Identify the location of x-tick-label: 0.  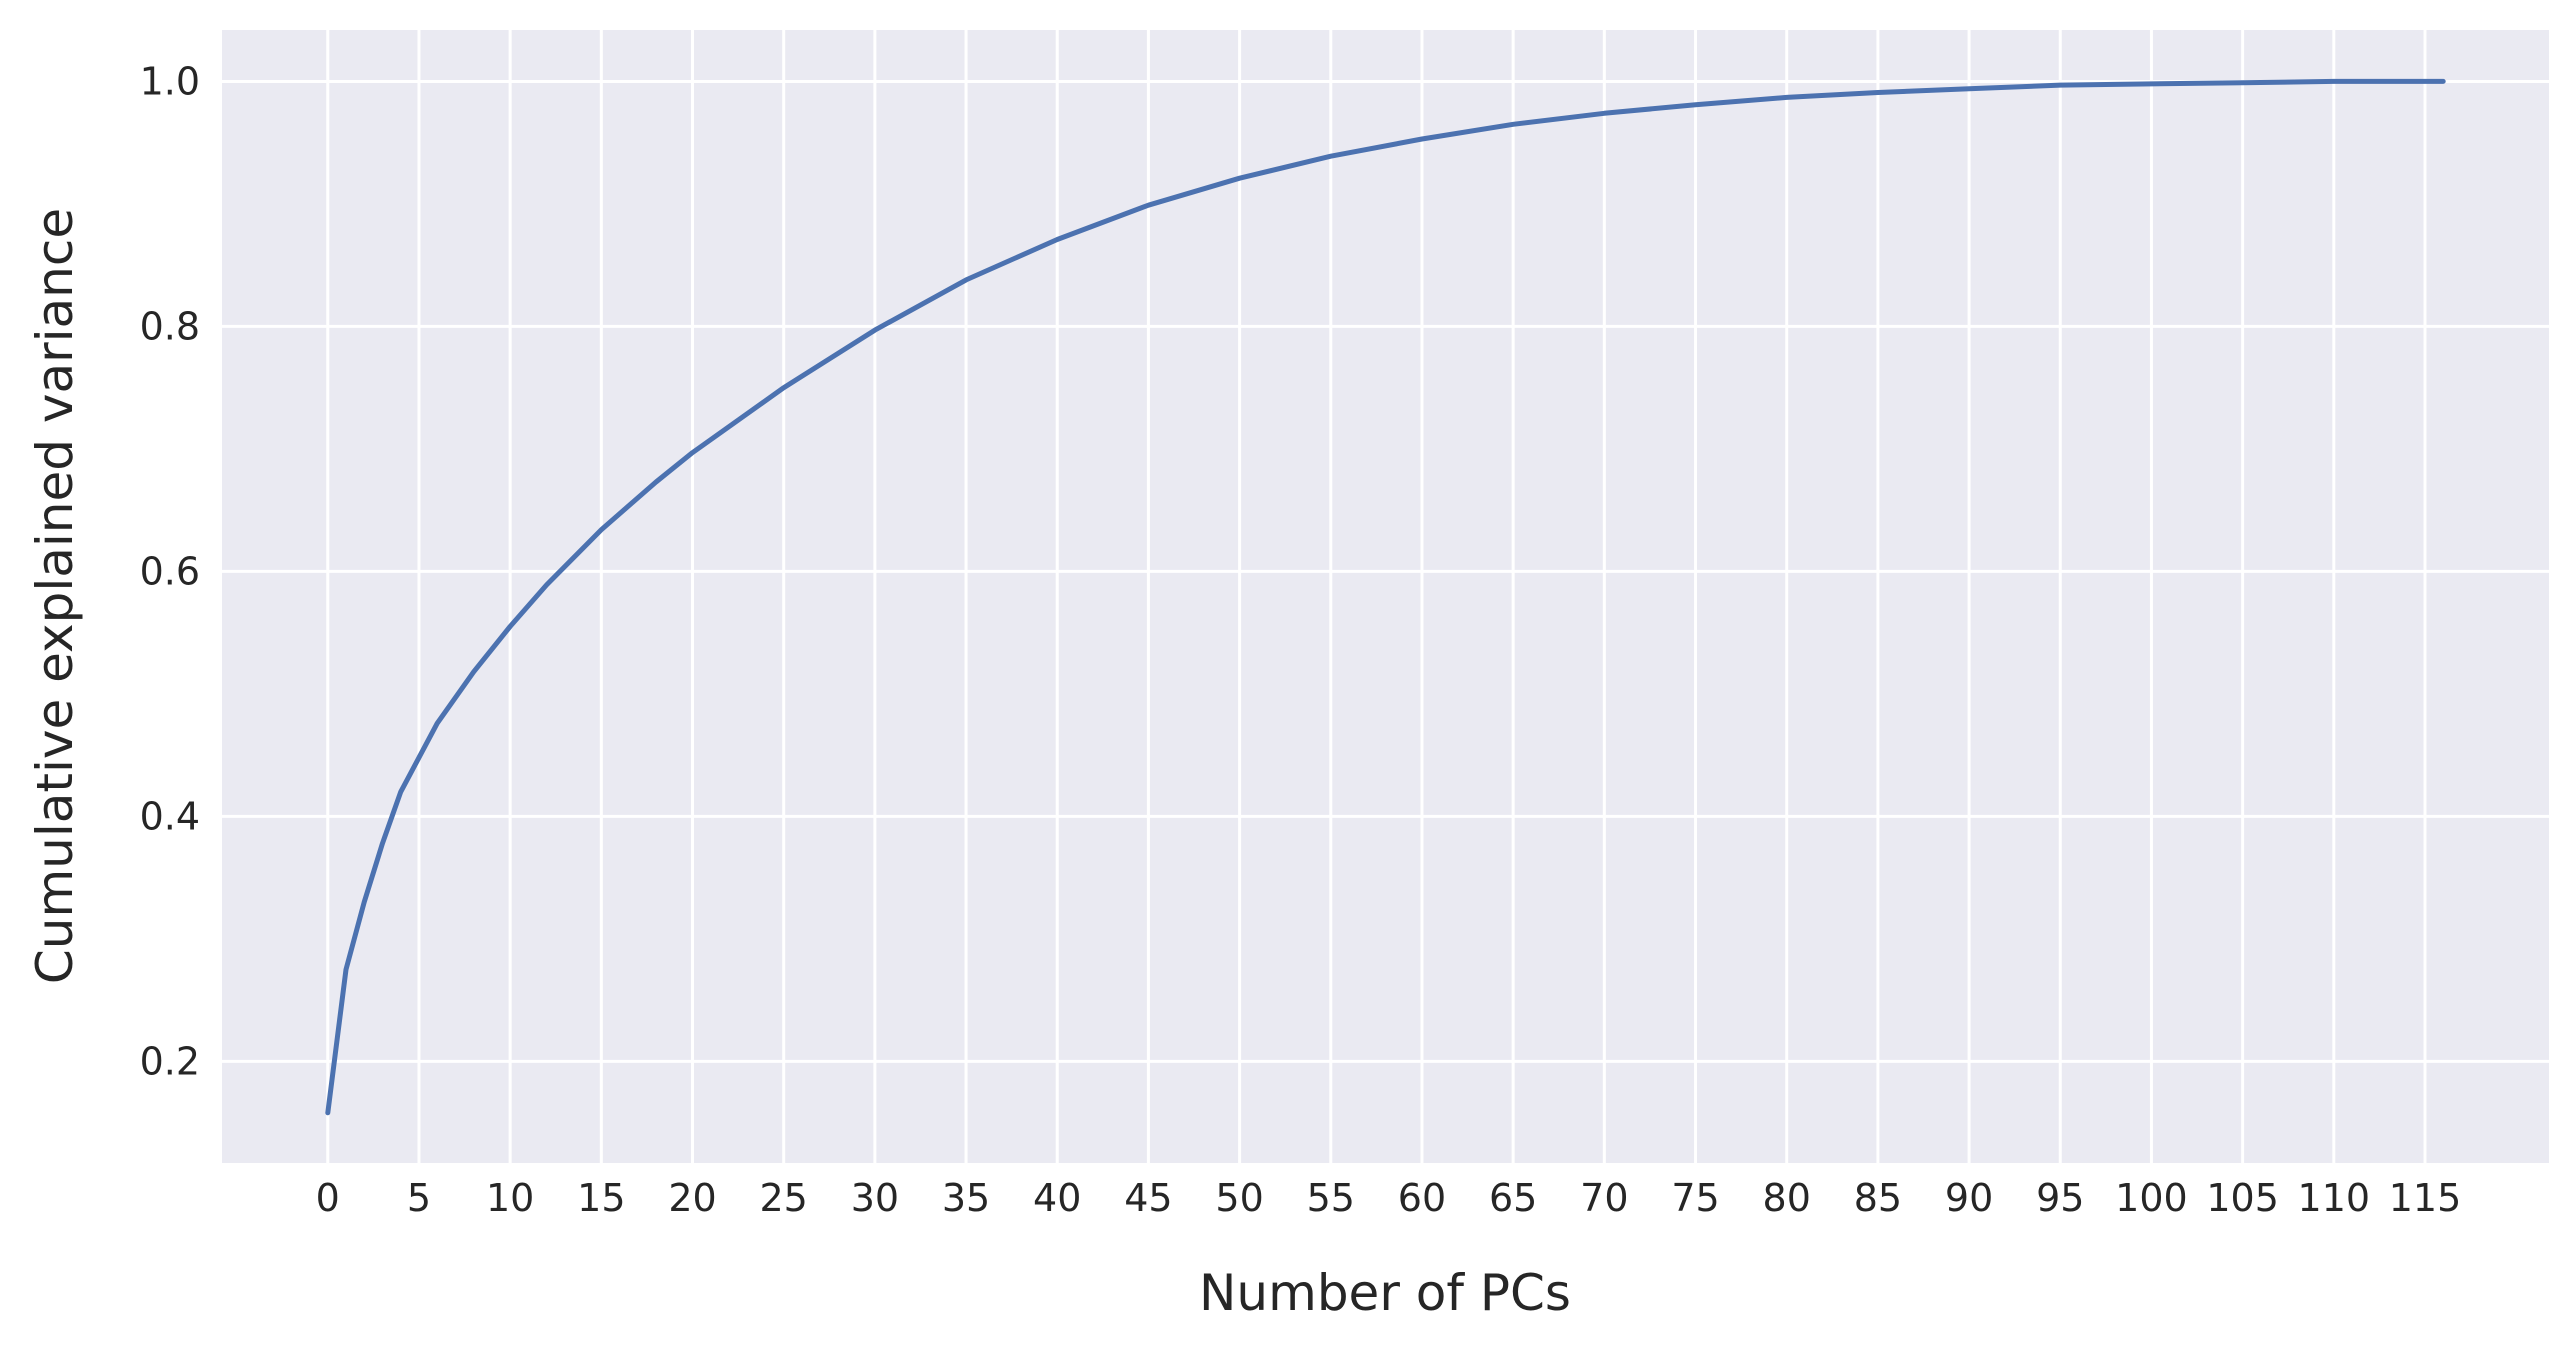
(328, 1198).